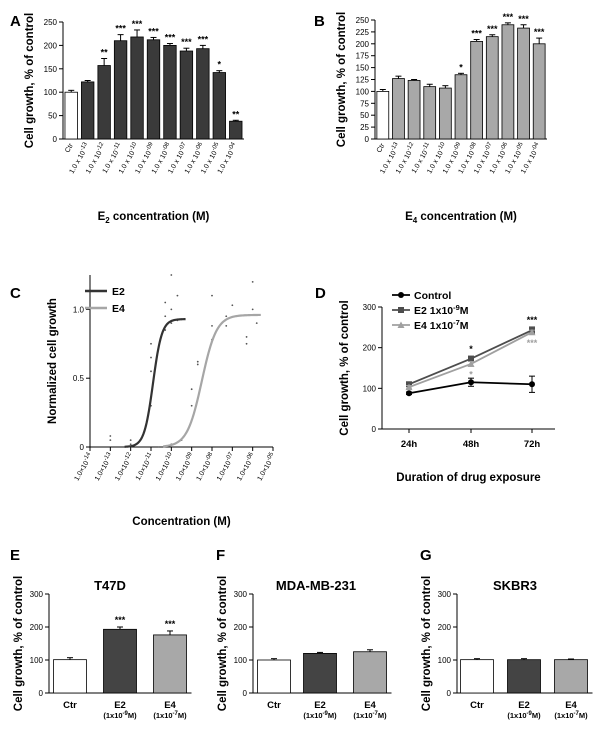  What do you see at coordinates (363, 32) in the screenshot?
I see `y-tick-label: 225` at bounding box center [363, 32].